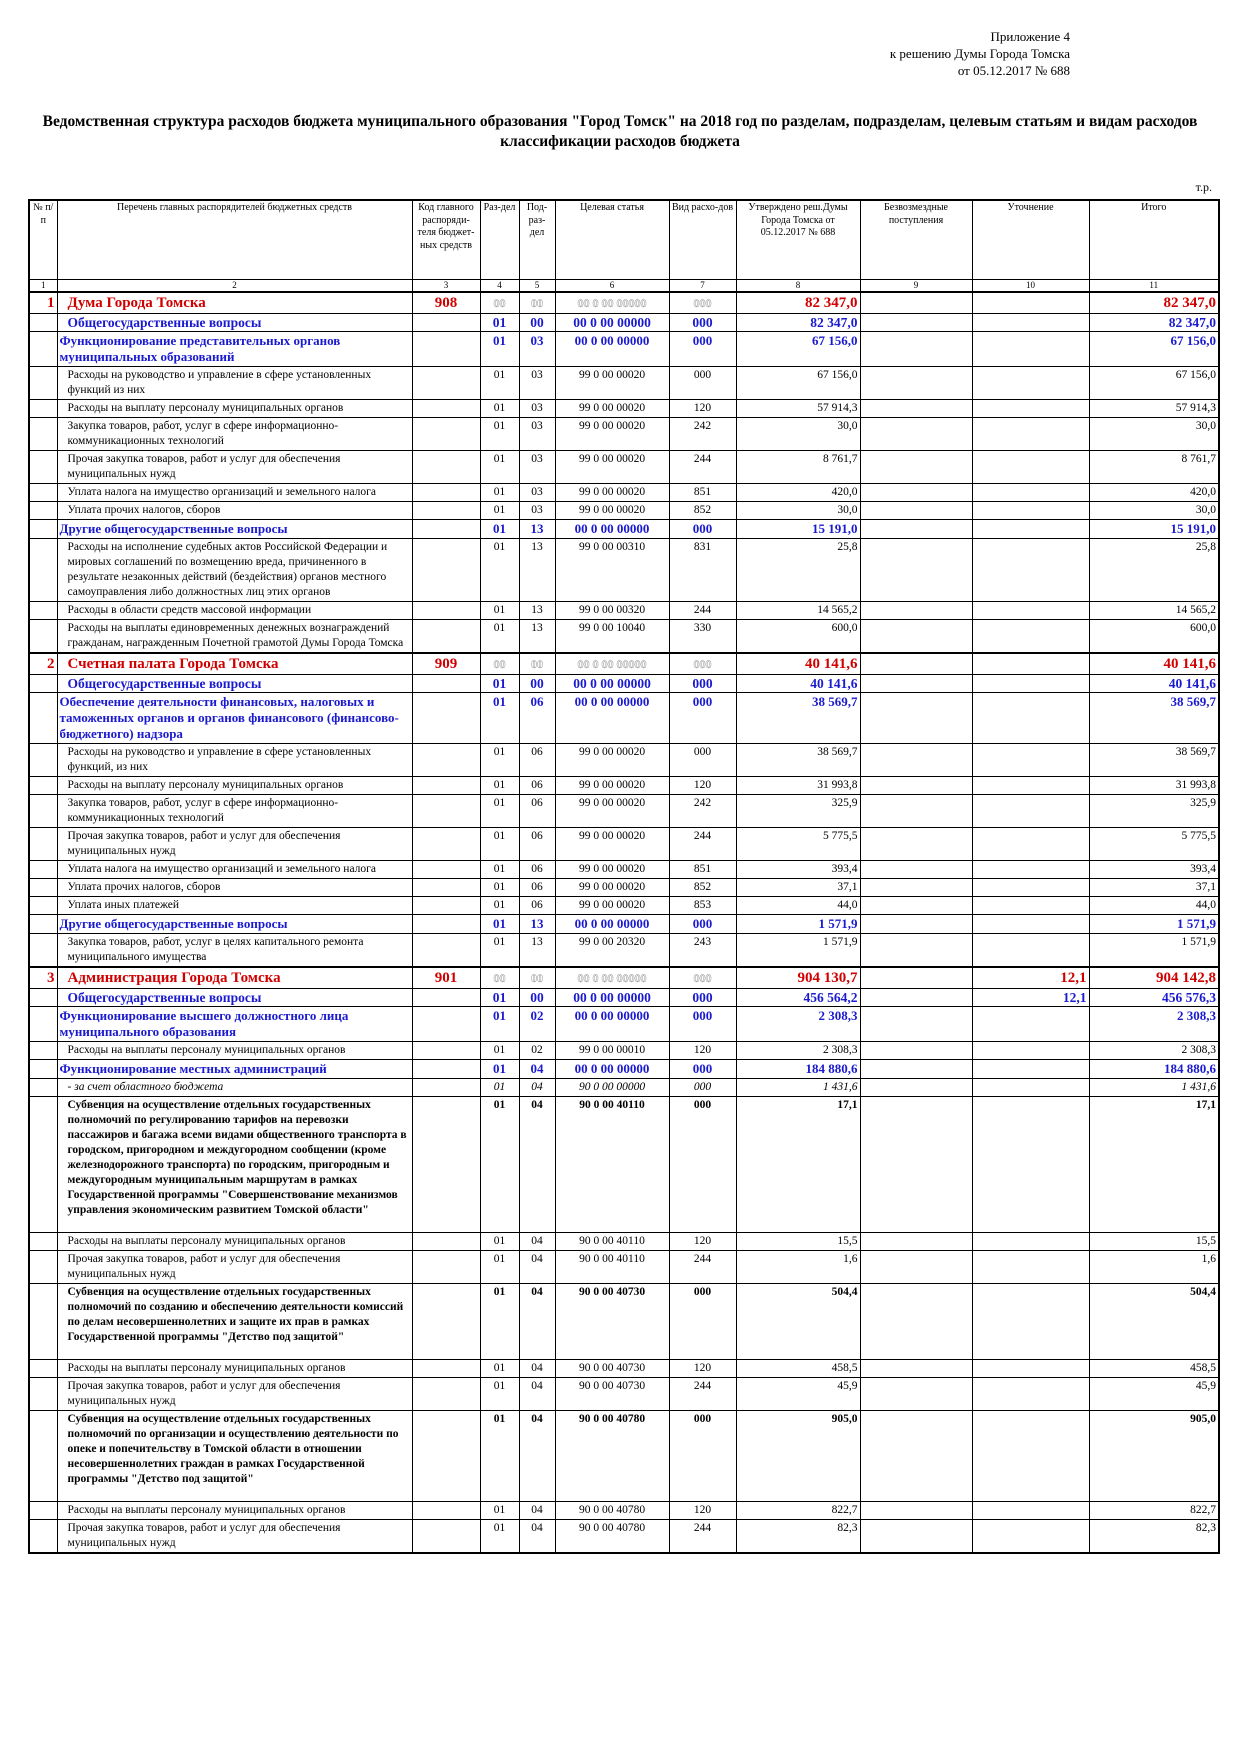  What do you see at coordinates (1030, 286) in the screenshot?
I see `column-number: 10` at bounding box center [1030, 286].